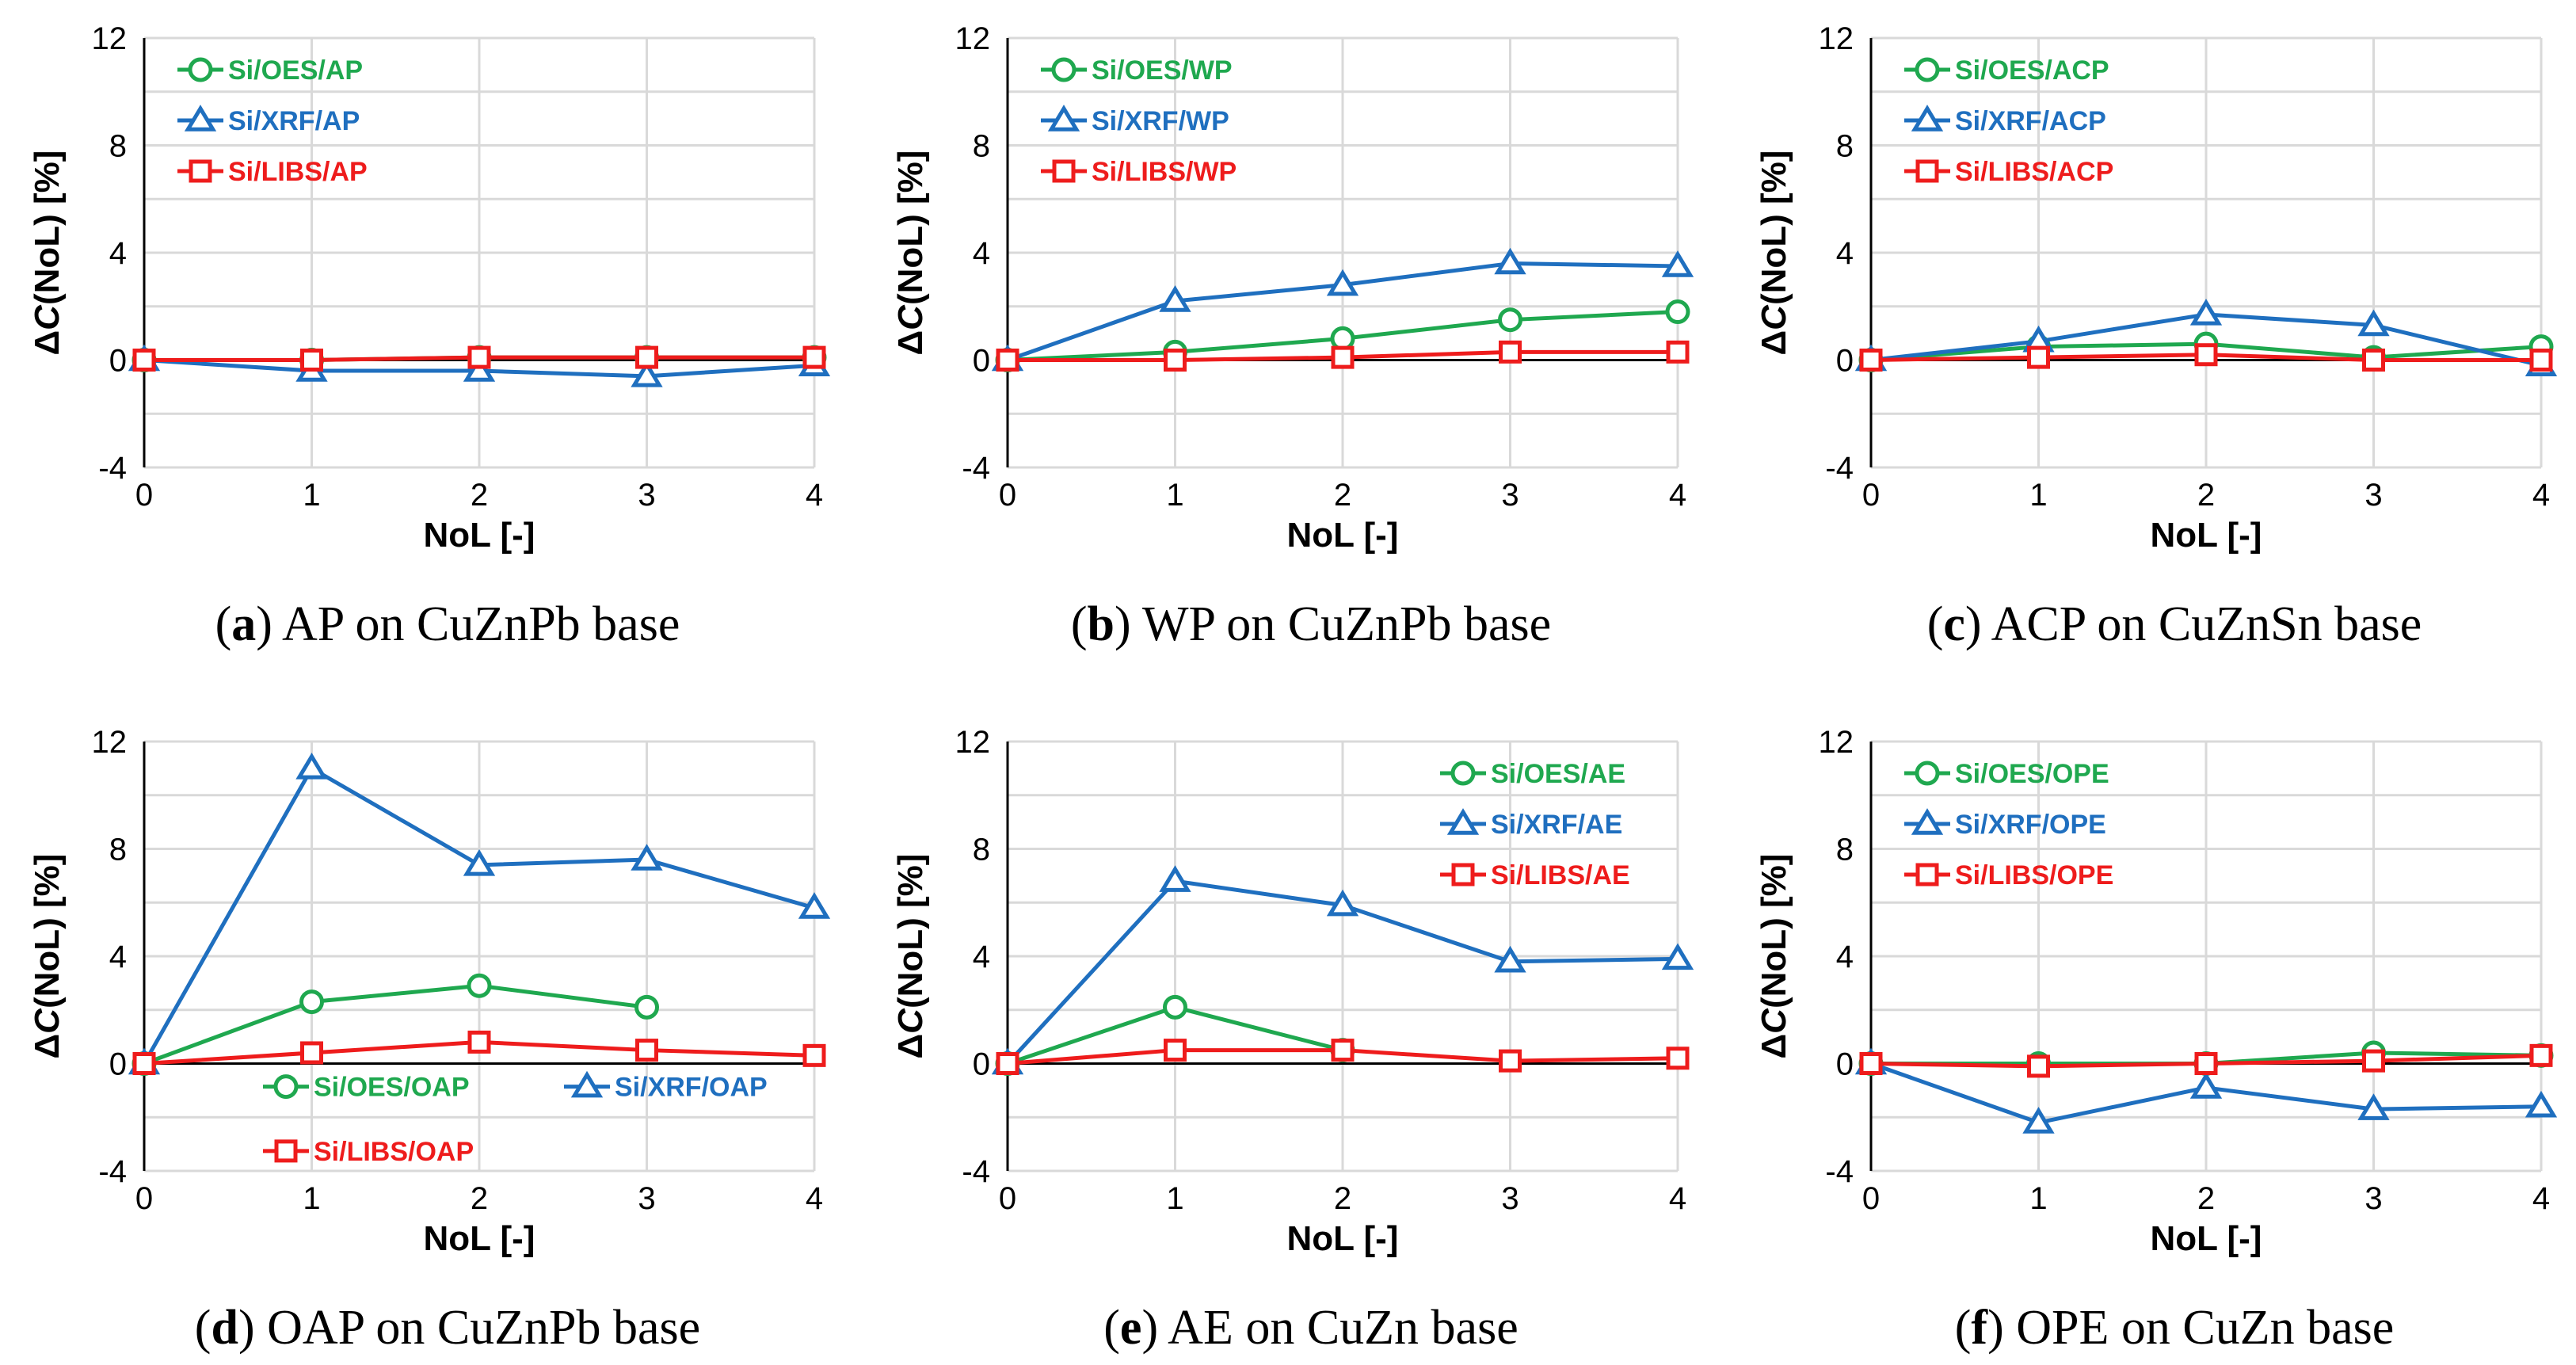  Describe the element at coordinates (1560, 875) in the screenshot. I see `legend-label: Si/LIBS/AE` at that location.